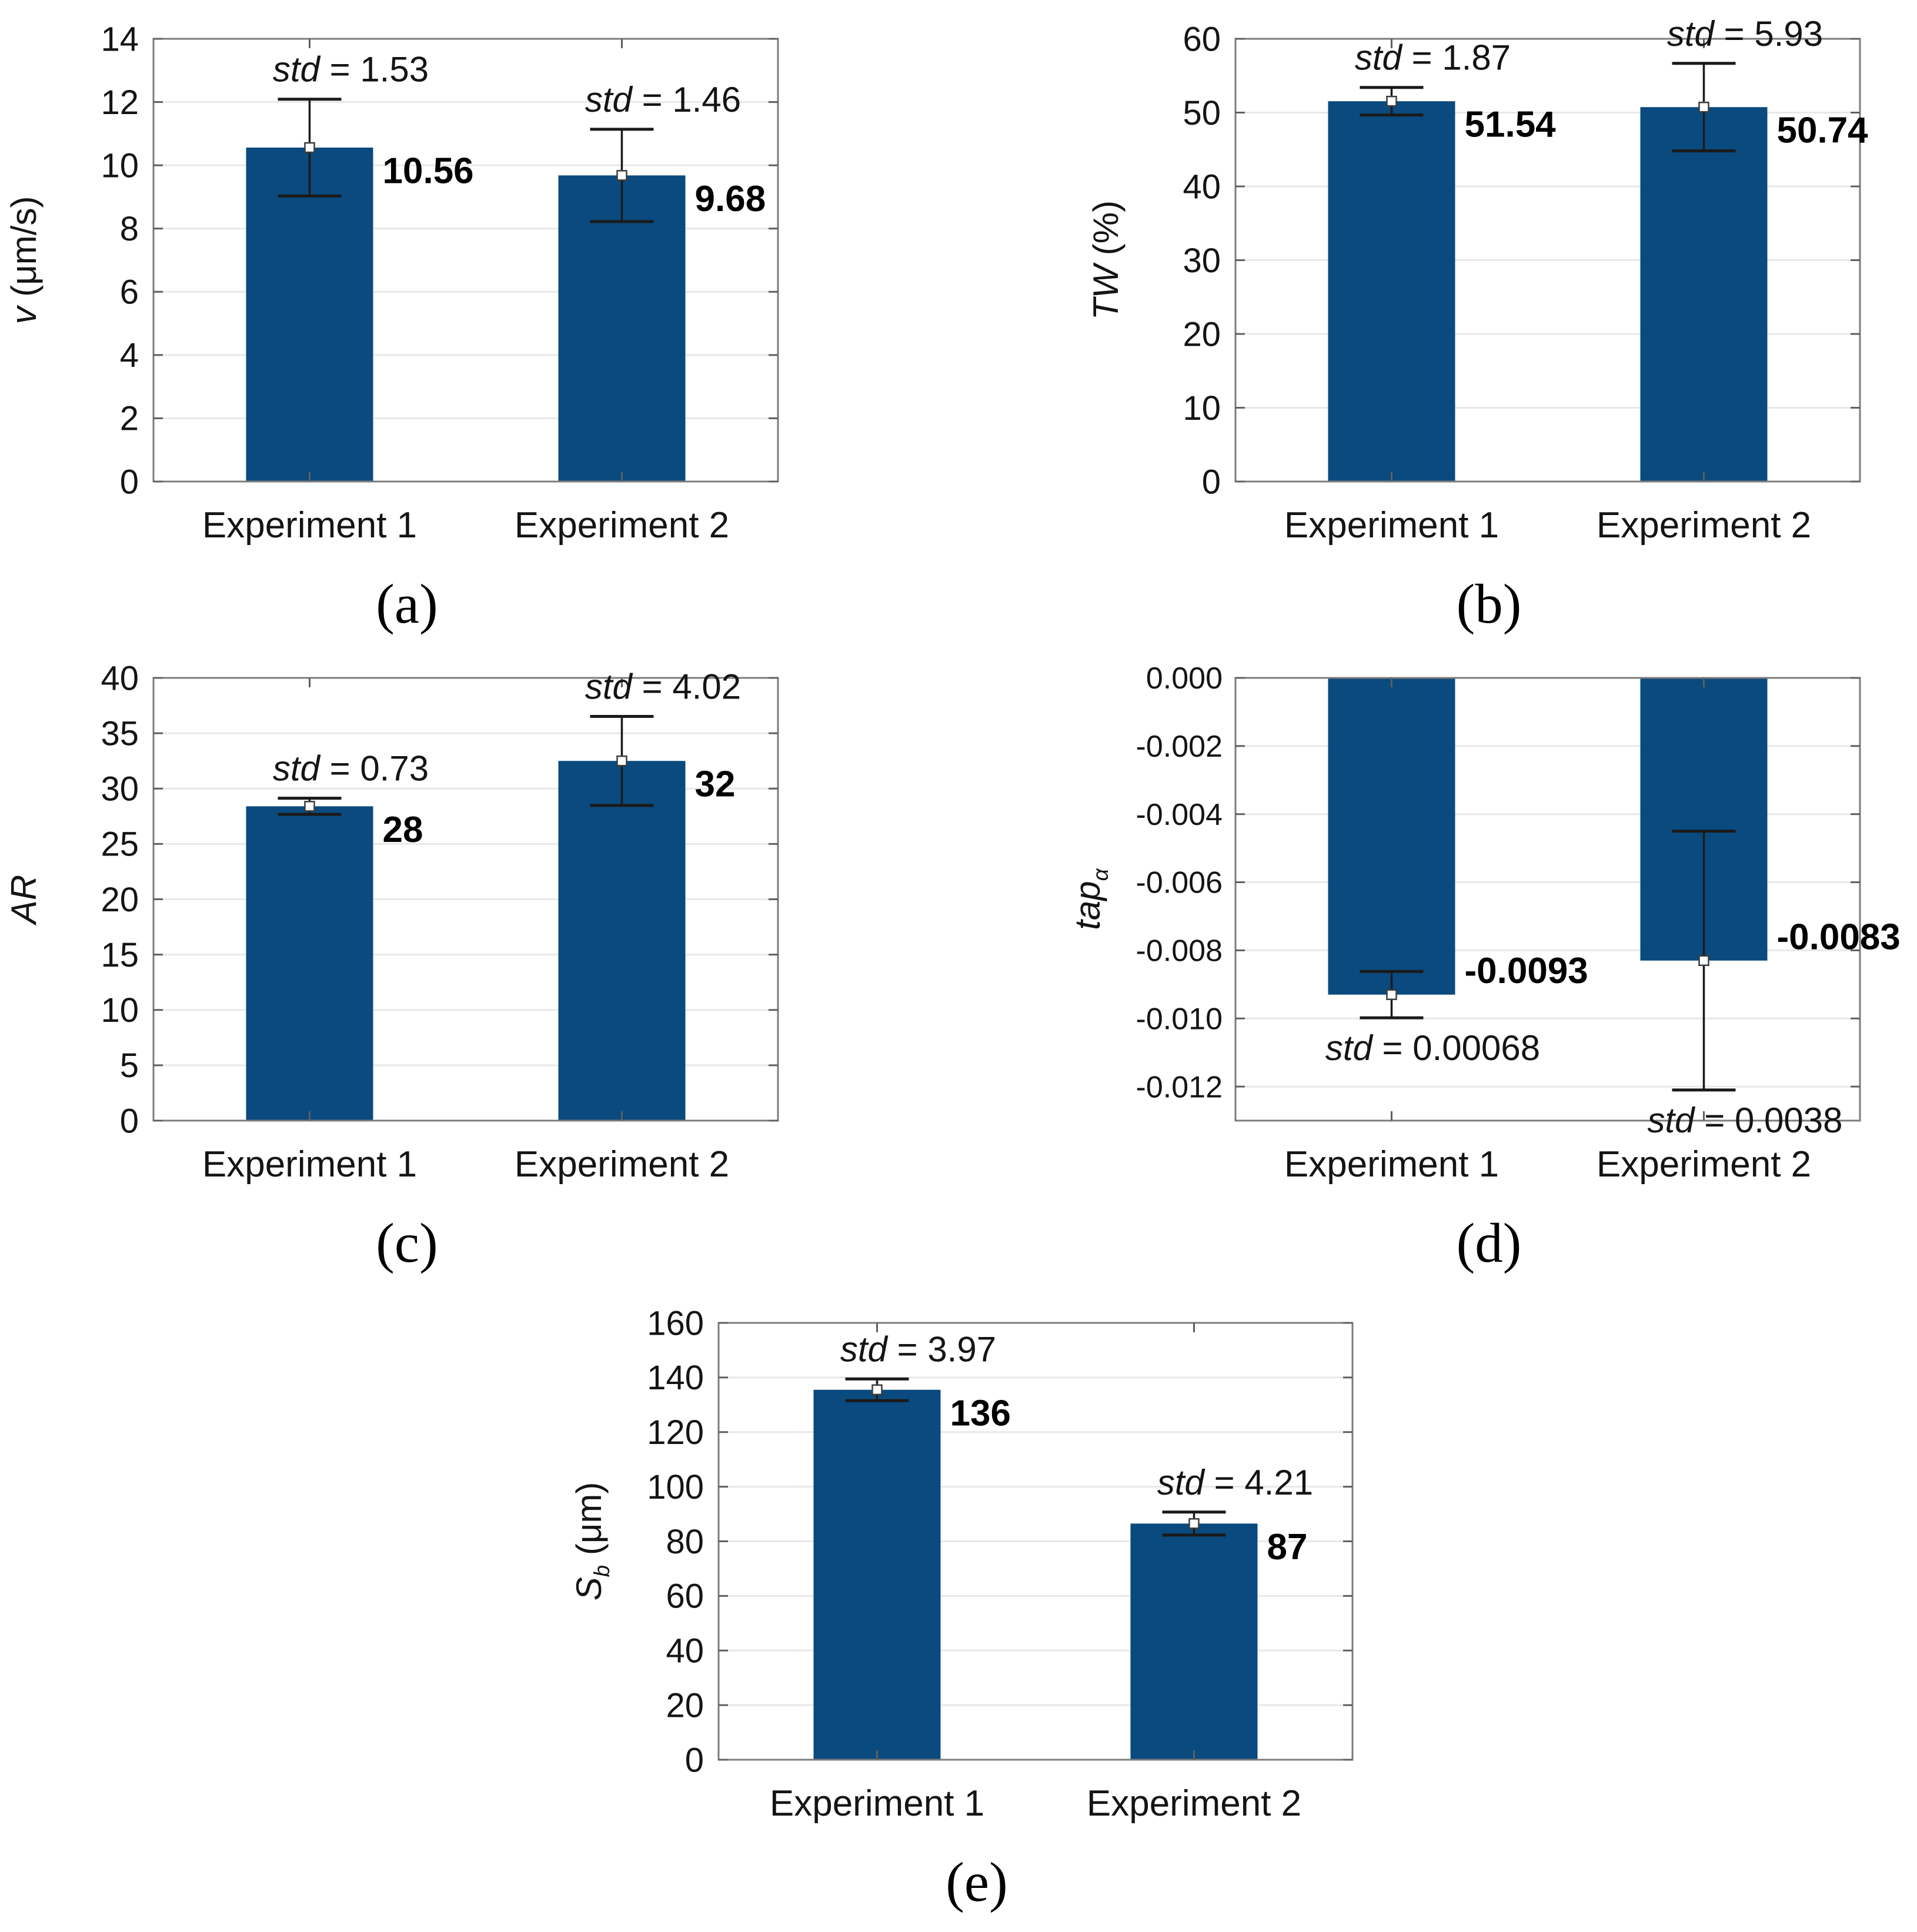  Describe the element at coordinates (407, 1243) in the screenshot. I see `caption-c: (c)` at that location.